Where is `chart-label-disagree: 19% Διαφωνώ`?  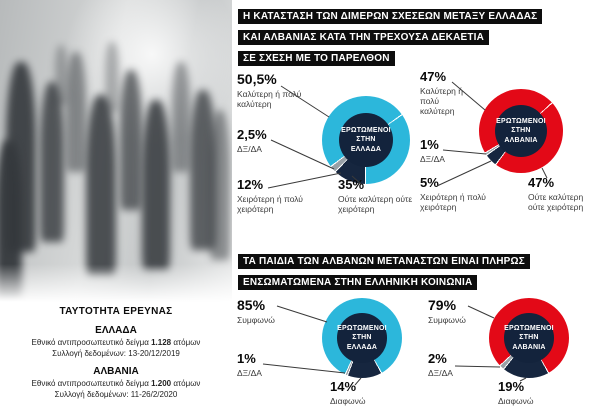
chart-label-disagree: 19% Διαφωνώ is located at coordinates (516, 392).